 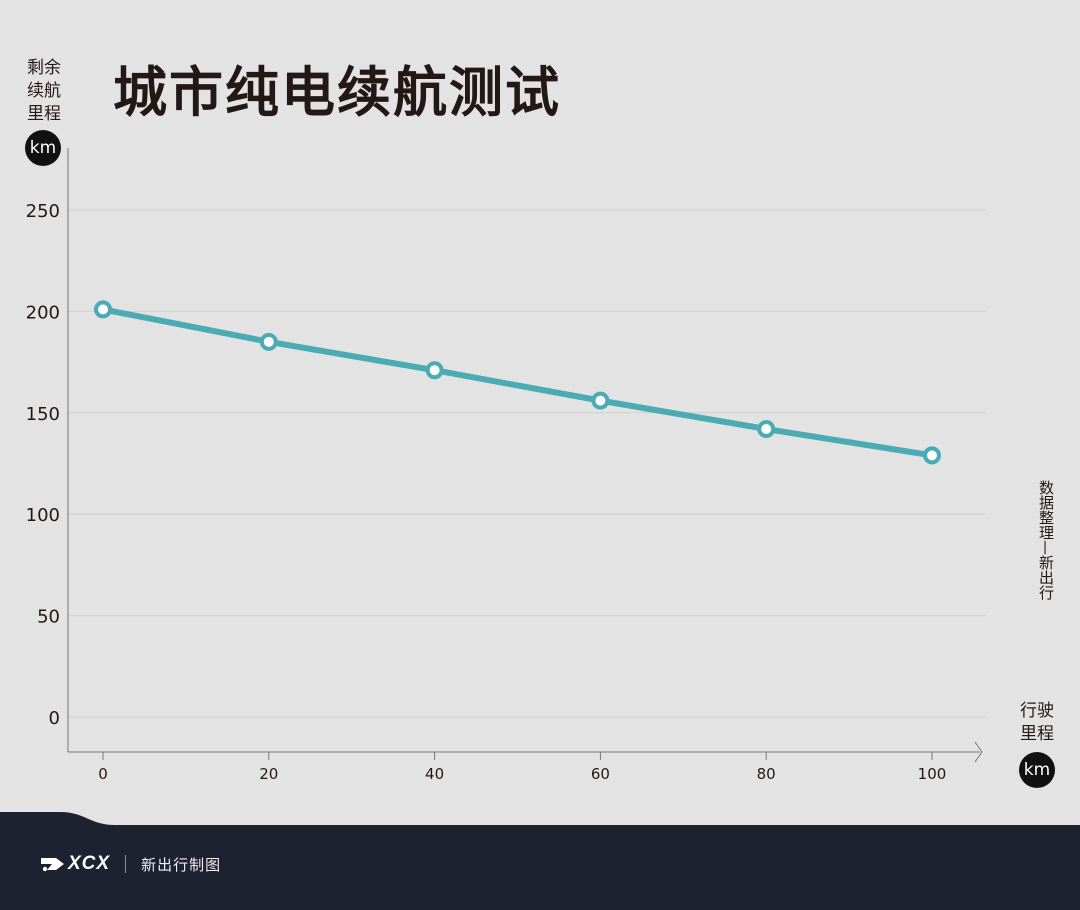 What do you see at coordinates (43, 515) in the screenshot?
I see `y-tick-label: 100` at bounding box center [43, 515].